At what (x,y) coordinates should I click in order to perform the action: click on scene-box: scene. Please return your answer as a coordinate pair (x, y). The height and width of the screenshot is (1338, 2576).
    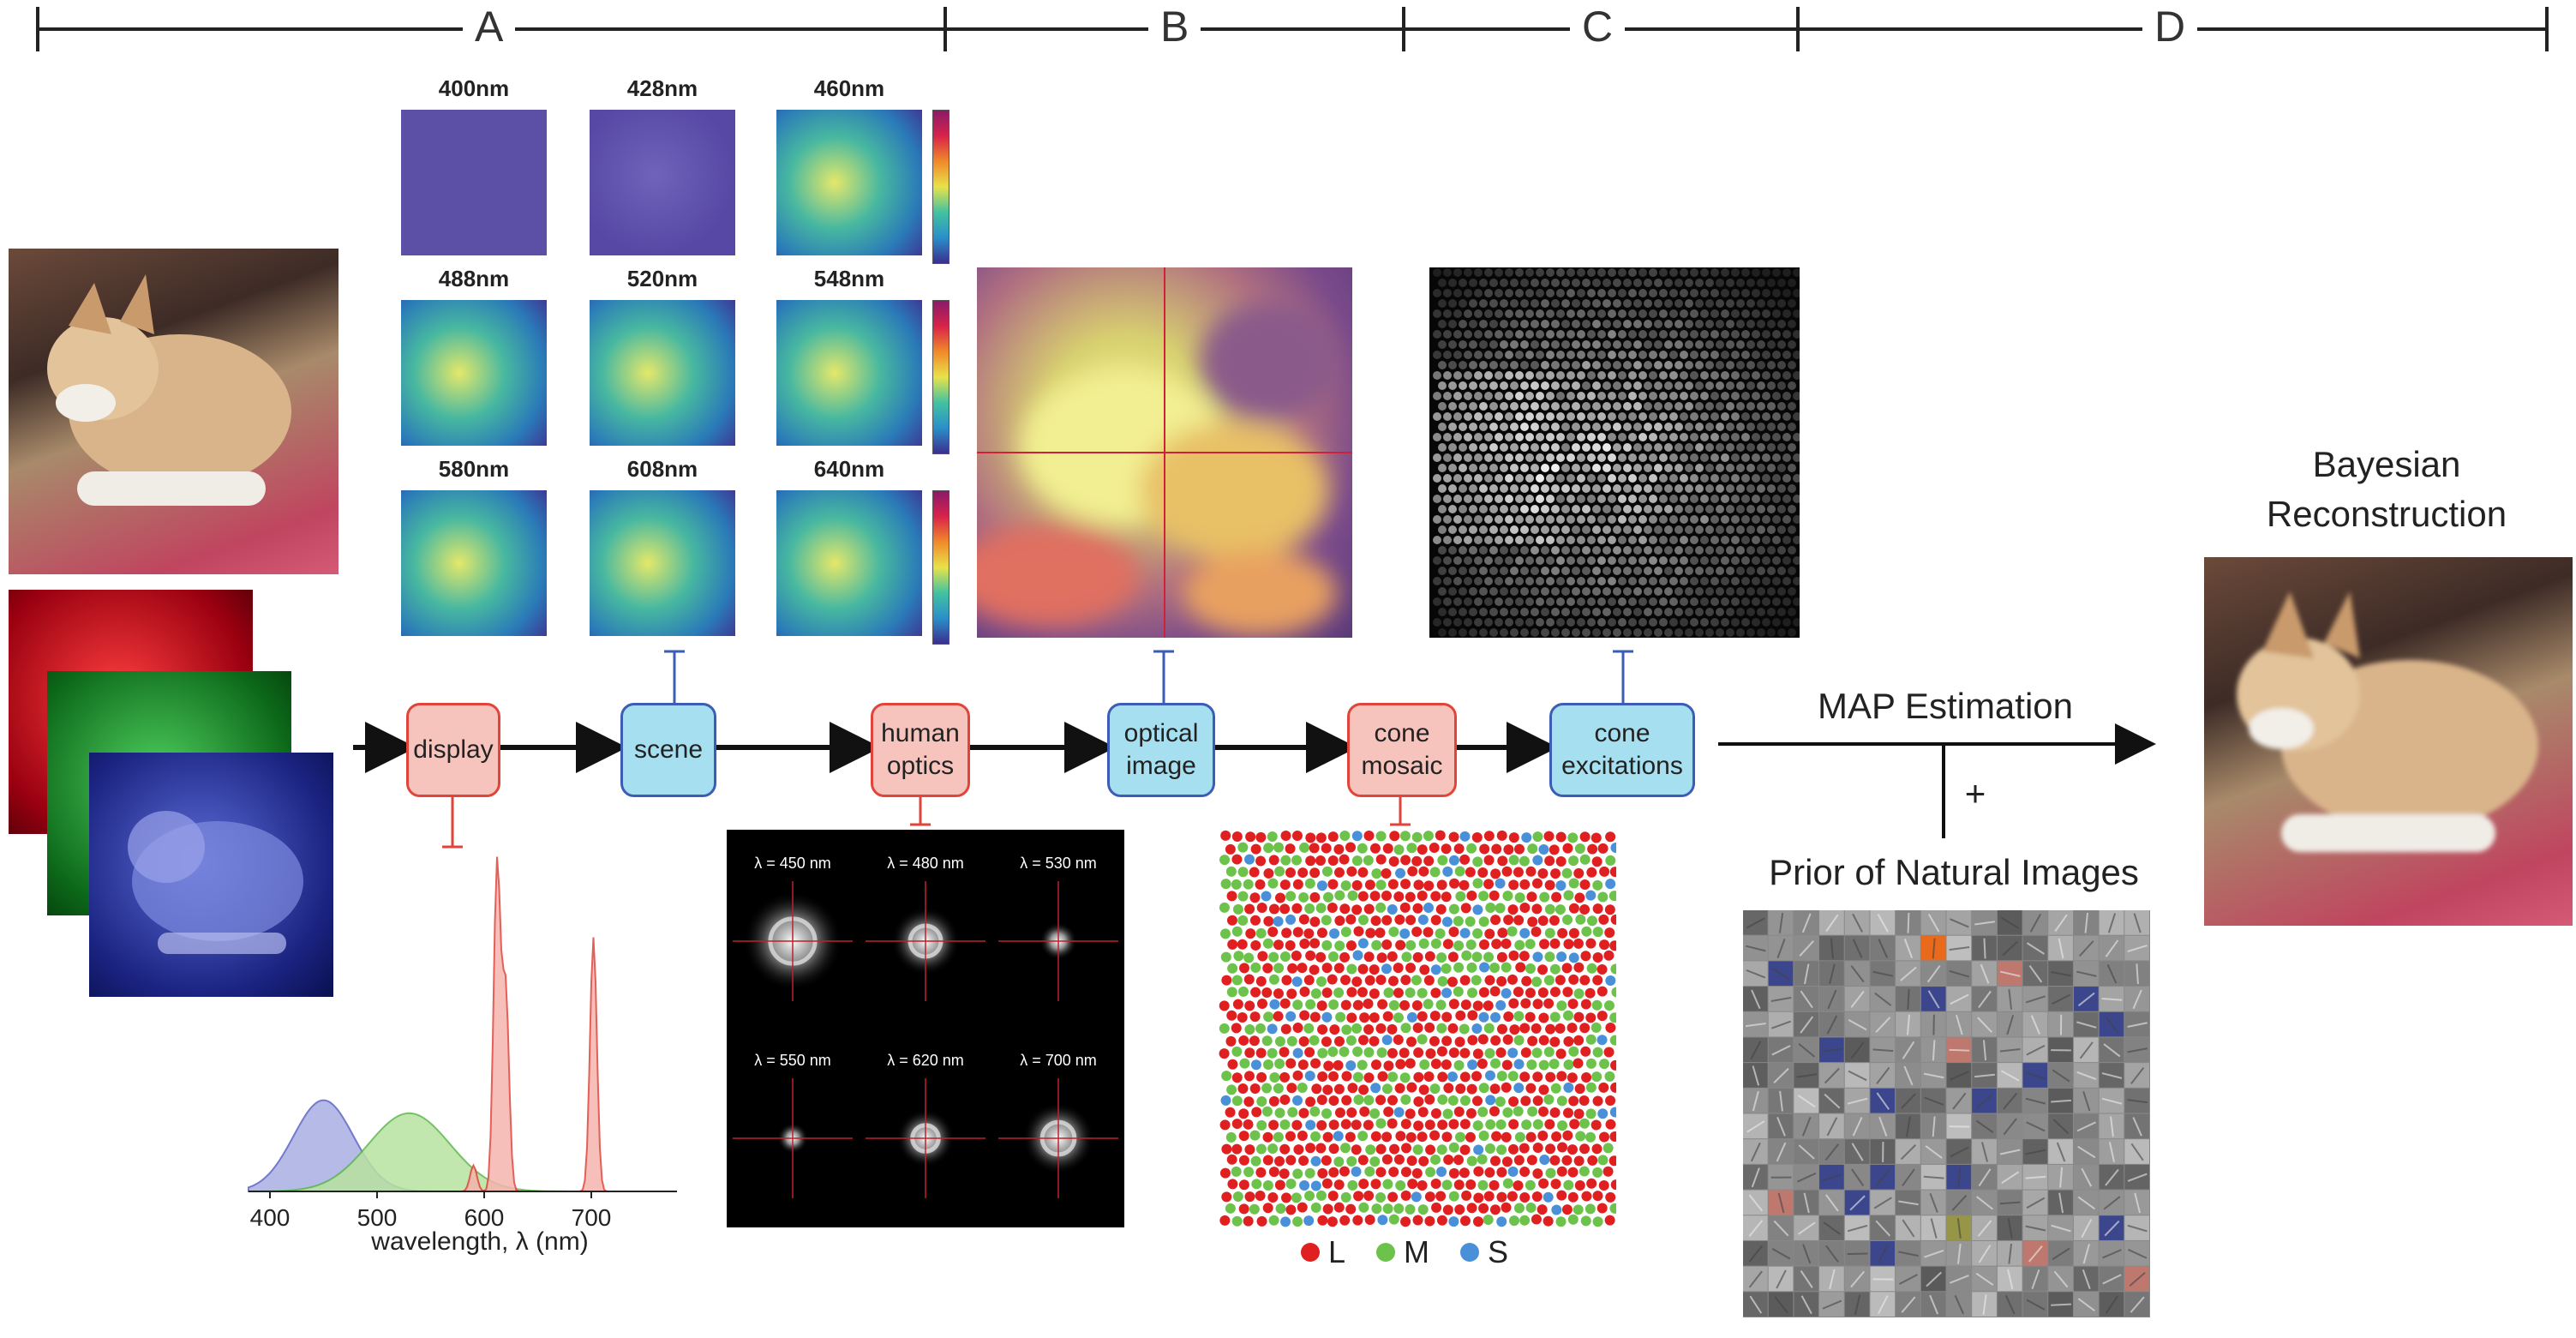
    Looking at the image, I should click on (668, 750).